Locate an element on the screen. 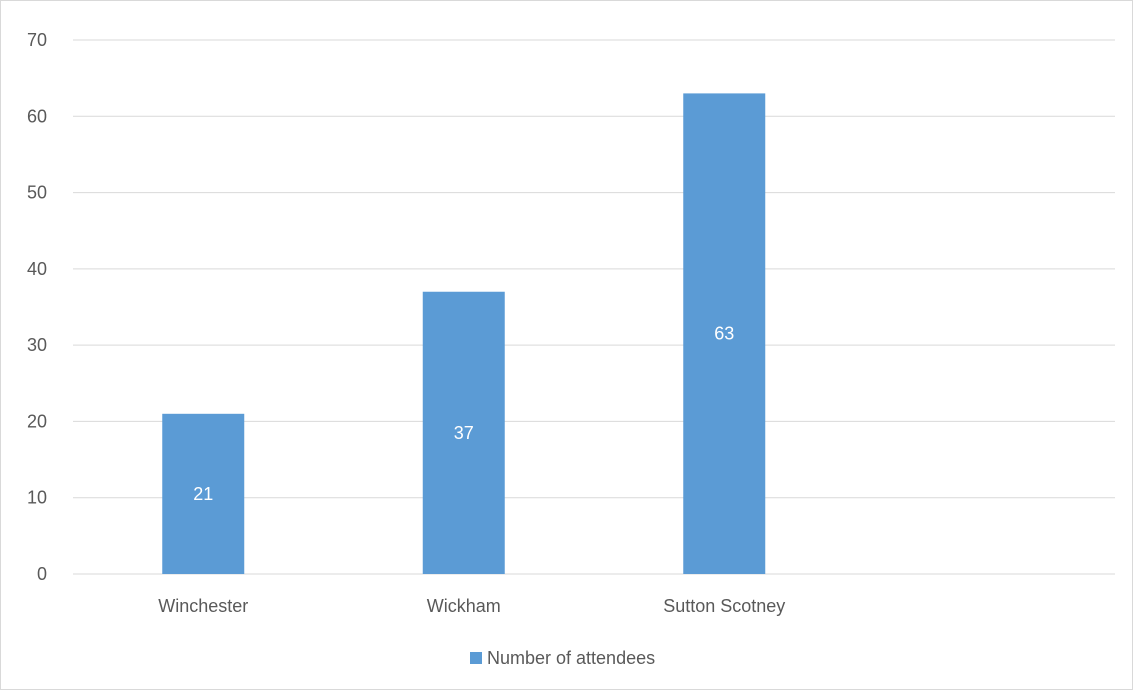 The height and width of the screenshot is (690, 1133). data-label: 63 is located at coordinates (724, 334).